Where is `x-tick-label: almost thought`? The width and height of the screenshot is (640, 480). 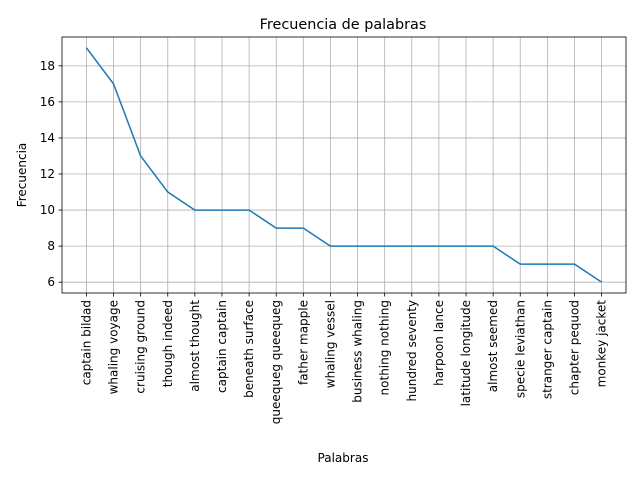
x-tick-label: almost thought is located at coordinates (195, 346).